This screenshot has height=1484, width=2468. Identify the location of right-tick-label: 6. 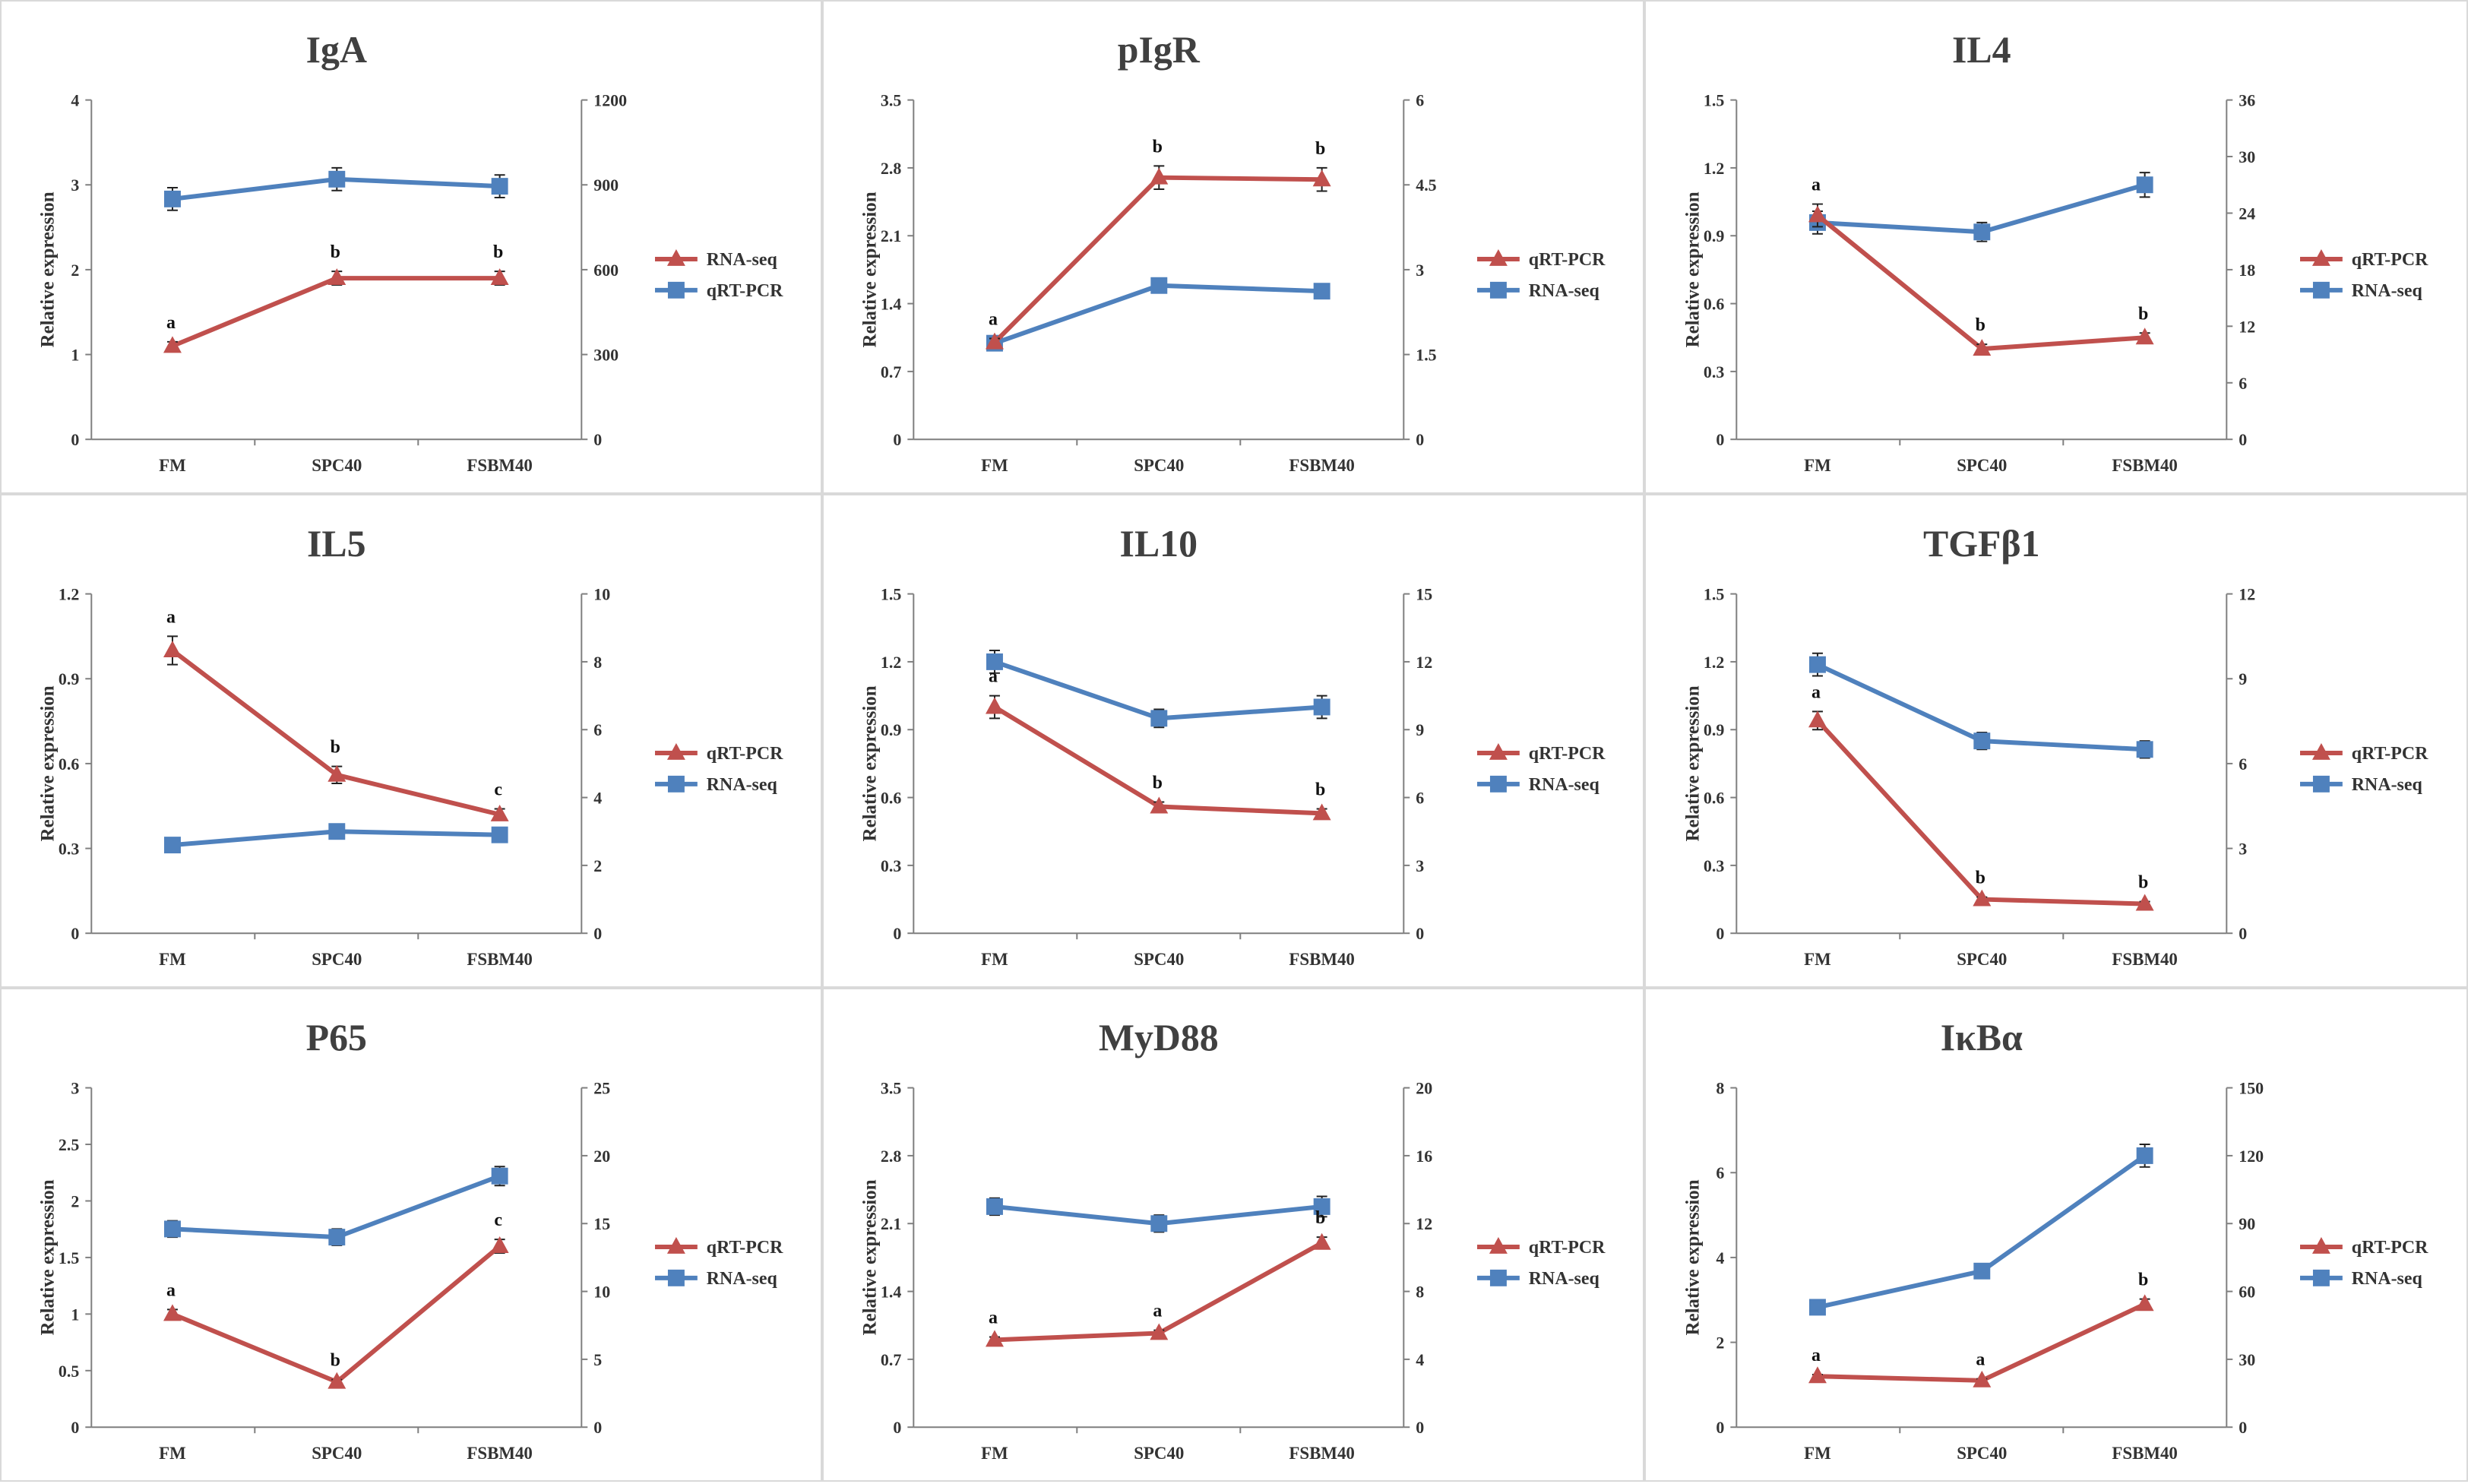
(2243, 383).